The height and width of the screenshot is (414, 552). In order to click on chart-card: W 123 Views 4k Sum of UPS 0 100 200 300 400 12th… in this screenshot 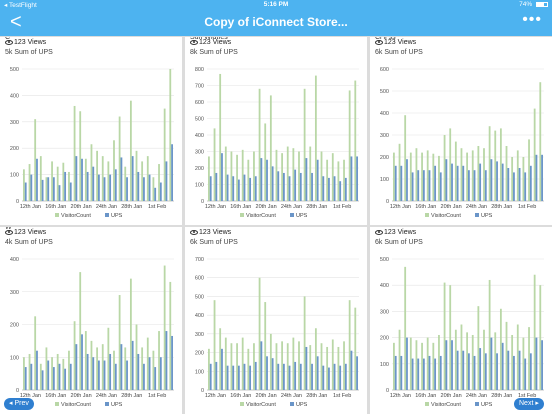, I will do `click(91, 320)`.